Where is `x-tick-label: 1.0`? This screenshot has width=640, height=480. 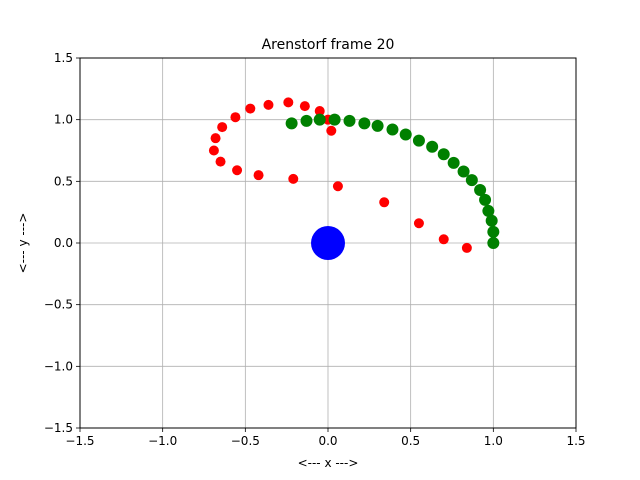 x-tick-label: 1.0 is located at coordinates (493, 441).